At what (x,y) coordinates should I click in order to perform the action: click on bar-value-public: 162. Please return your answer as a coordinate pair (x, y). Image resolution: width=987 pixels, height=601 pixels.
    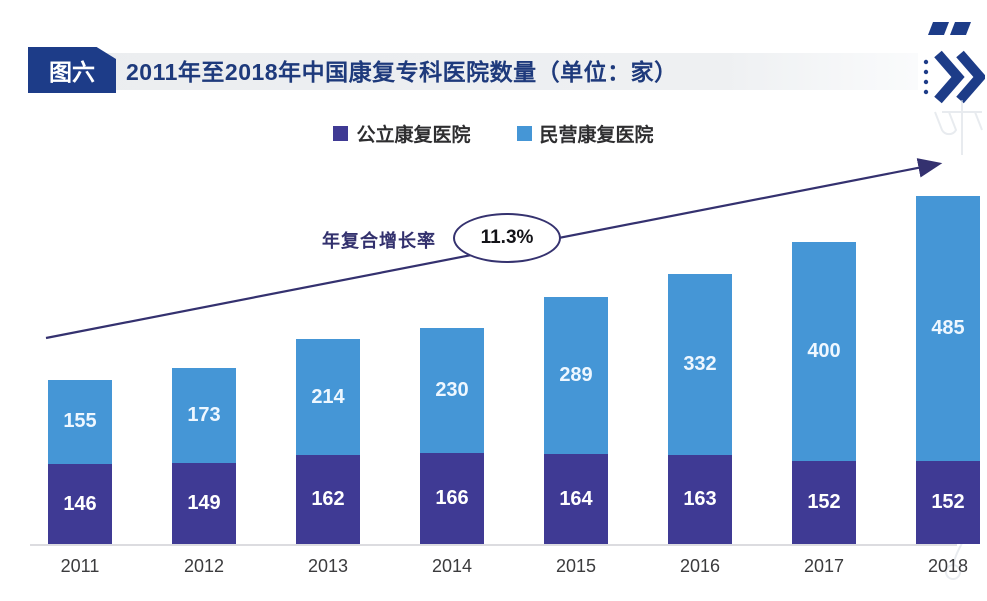
    Looking at the image, I should click on (328, 499).